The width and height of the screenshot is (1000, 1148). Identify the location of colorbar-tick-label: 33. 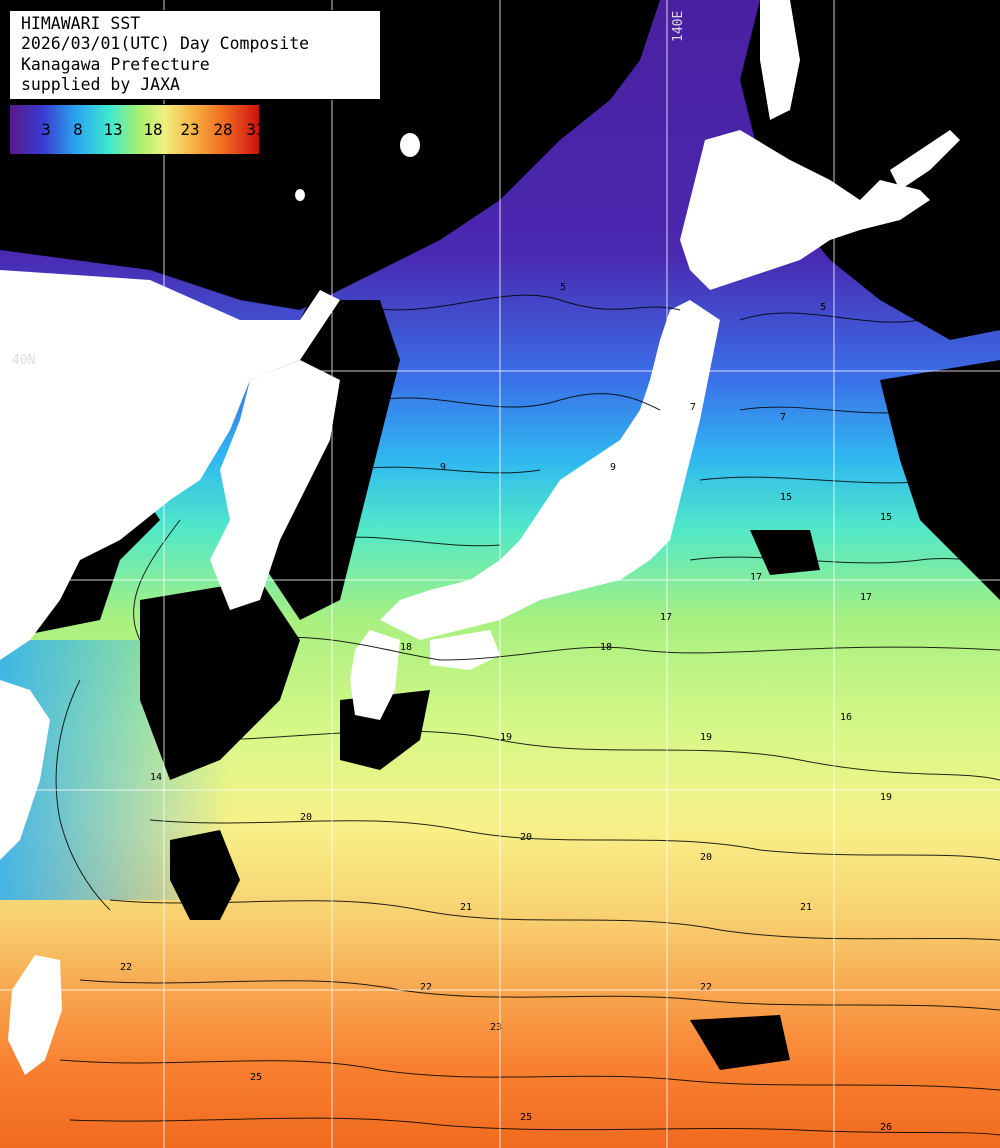
(256, 129).